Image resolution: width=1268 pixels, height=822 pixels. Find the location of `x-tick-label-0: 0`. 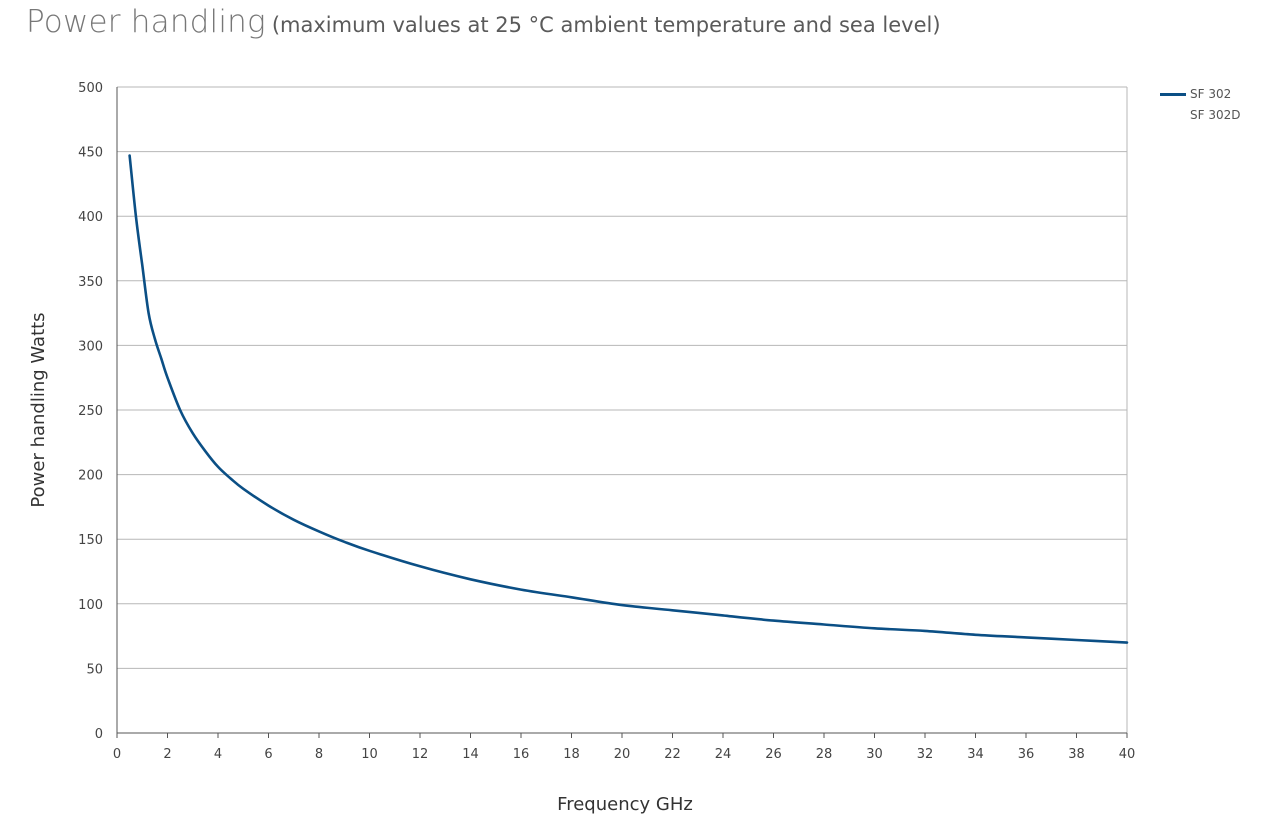

x-tick-label-0: 0 is located at coordinates (117, 754).